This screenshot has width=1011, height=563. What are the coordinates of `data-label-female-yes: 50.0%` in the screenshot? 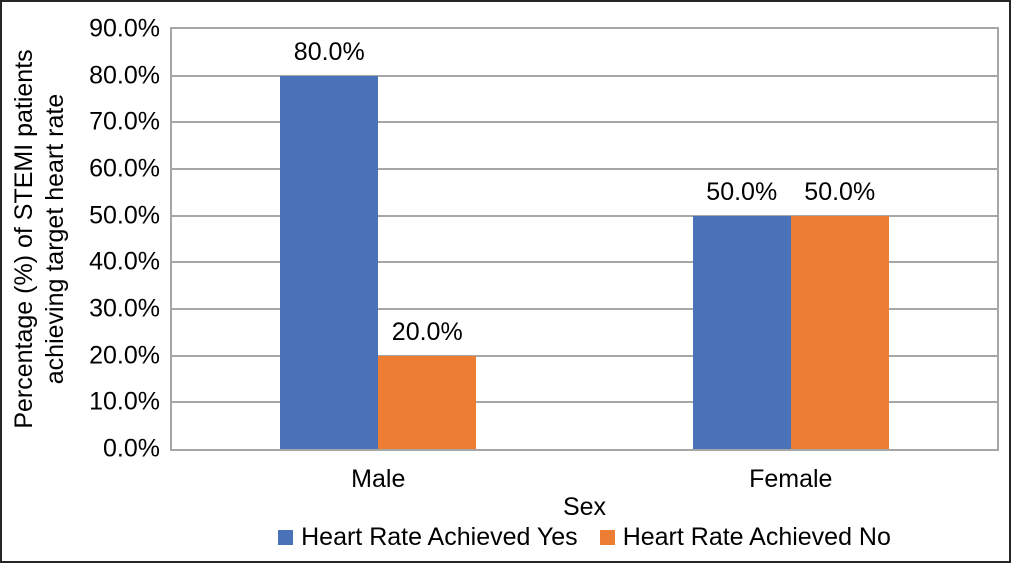 It's located at (742, 191).